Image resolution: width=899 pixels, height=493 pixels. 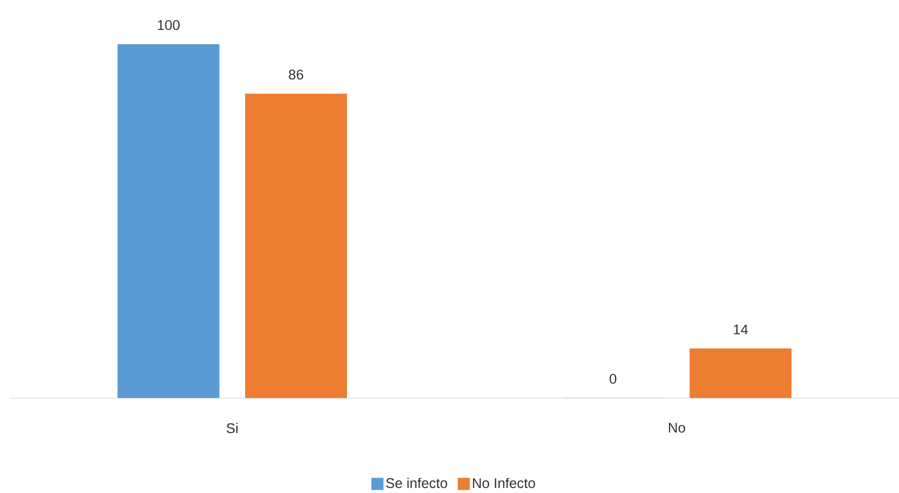 What do you see at coordinates (504, 483) in the screenshot?
I see `legend-label: No Infecto` at bounding box center [504, 483].